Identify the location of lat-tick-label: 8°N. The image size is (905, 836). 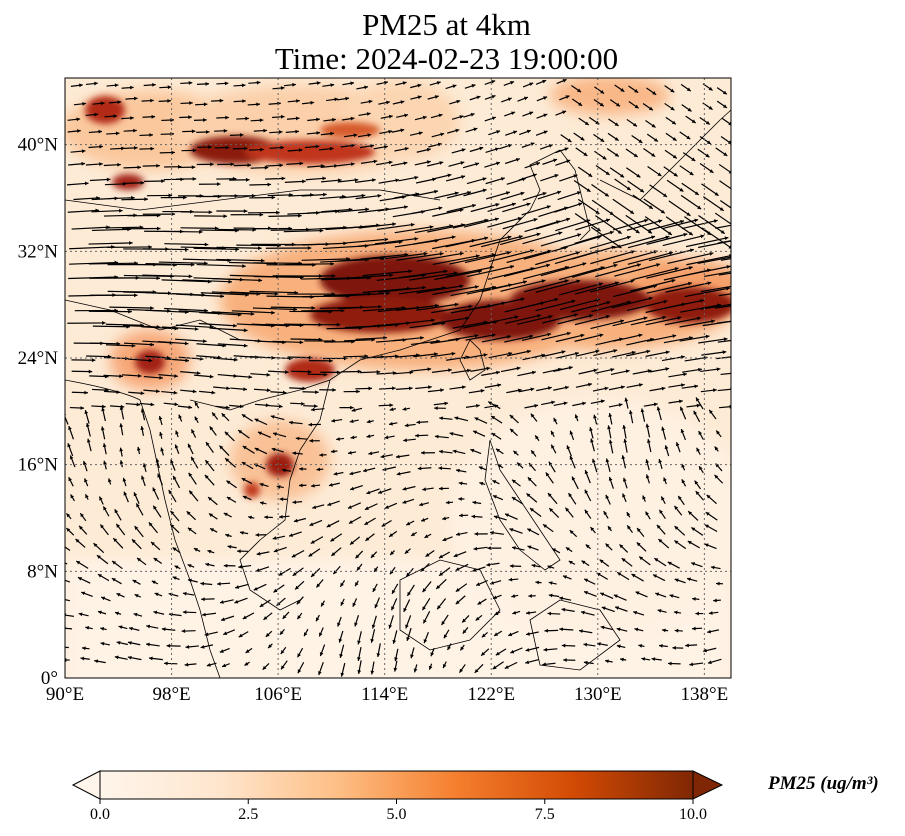
(42, 571).